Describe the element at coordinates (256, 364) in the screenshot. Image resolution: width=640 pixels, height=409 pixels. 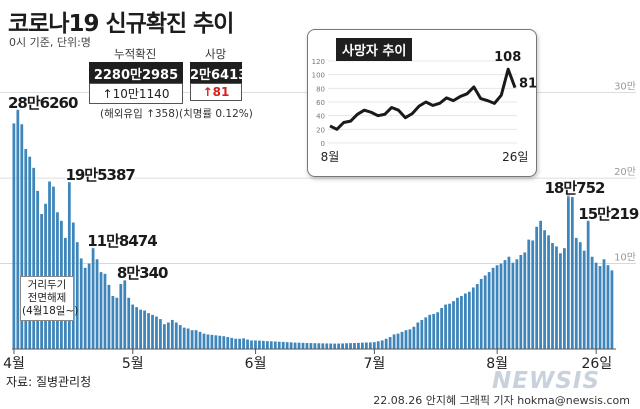
I see `x-tick-label-2: 6월` at that location.